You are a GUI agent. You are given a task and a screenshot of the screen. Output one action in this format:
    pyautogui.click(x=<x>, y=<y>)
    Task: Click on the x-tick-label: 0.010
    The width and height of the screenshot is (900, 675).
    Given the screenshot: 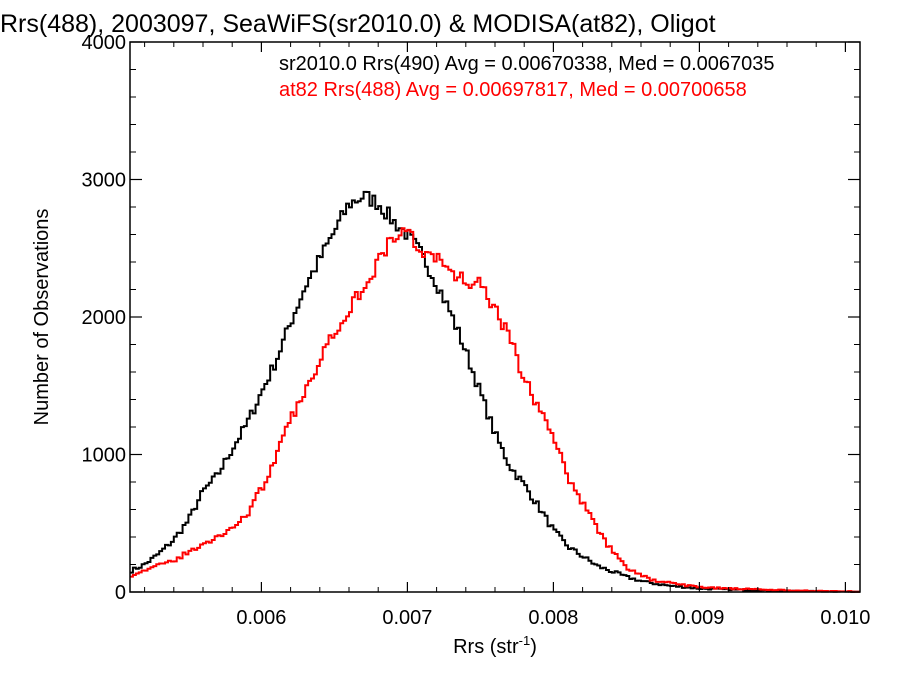 What is the action you would take?
    pyautogui.click(x=845, y=618)
    